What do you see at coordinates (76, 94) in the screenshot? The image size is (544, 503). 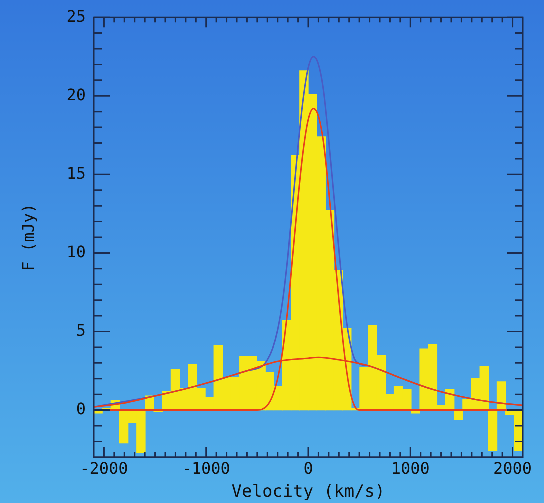 I see `y-tick-label: 20` at bounding box center [76, 94].